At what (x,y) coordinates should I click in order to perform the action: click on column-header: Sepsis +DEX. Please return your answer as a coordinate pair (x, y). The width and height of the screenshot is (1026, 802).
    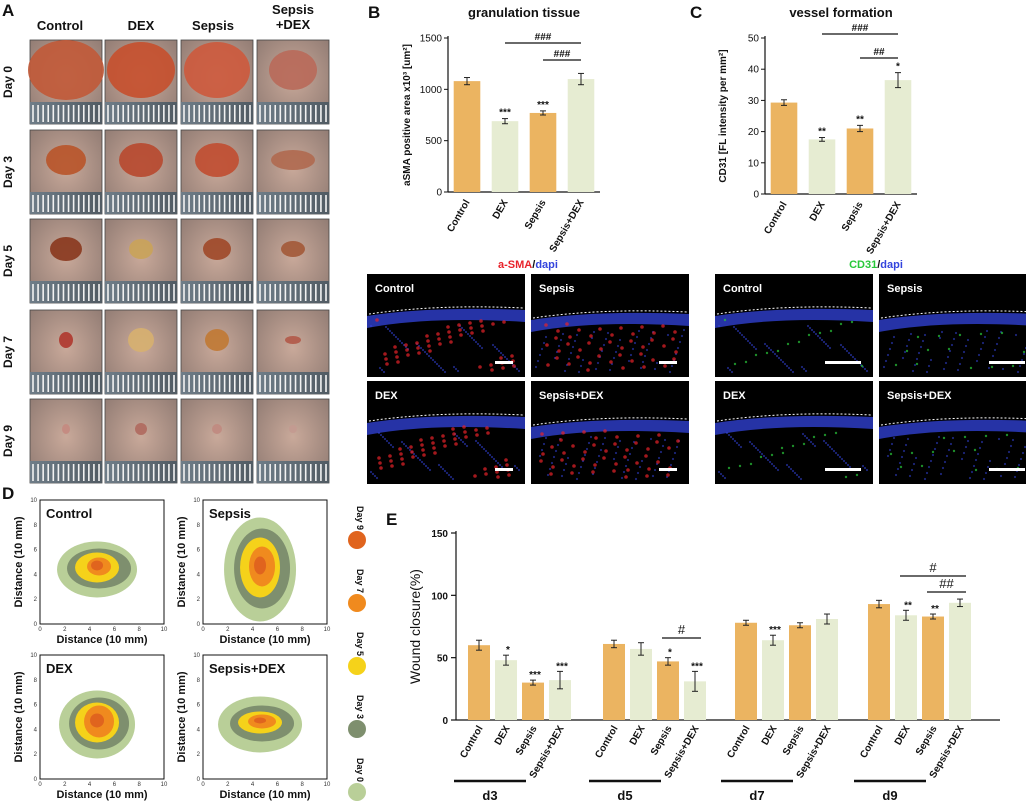
    Looking at the image, I should click on (293, 17).